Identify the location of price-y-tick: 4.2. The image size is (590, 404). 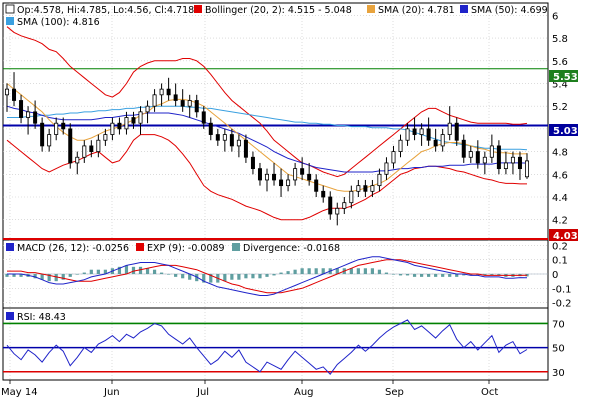
(560, 221).